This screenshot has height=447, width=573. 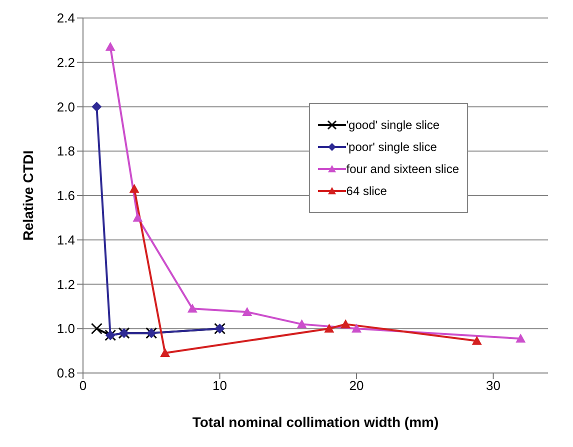 I want to click on y-tick-label: 2.4, so click(x=65, y=18).